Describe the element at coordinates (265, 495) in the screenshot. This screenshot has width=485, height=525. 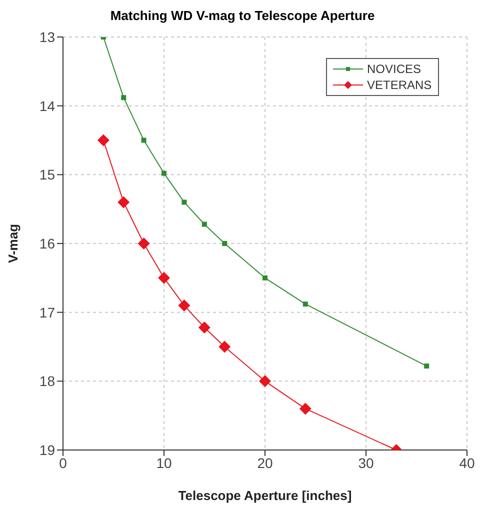
I see `x-axis-title: Telescope Aperture [inches]` at that location.